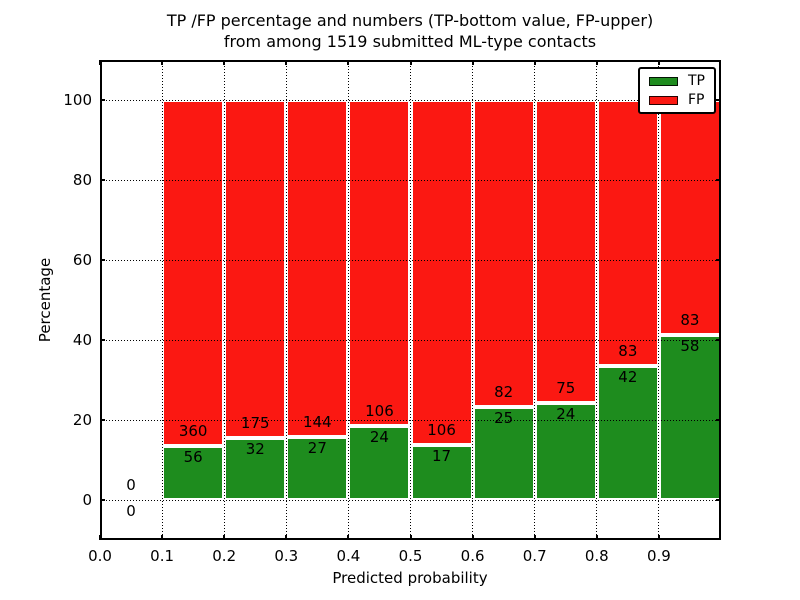  What do you see at coordinates (131, 511) in the screenshot?
I see `tp-count-label: 0` at bounding box center [131, 511].